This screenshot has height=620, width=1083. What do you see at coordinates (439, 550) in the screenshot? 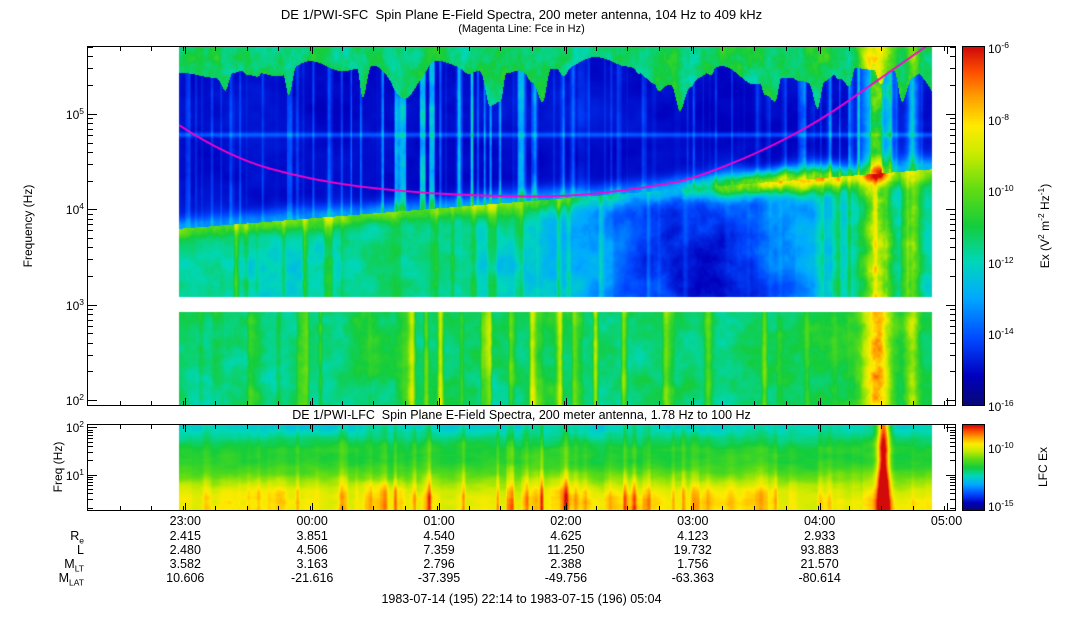
I see `ephemeris-value: 7.359` at bounding box center [439, 550].